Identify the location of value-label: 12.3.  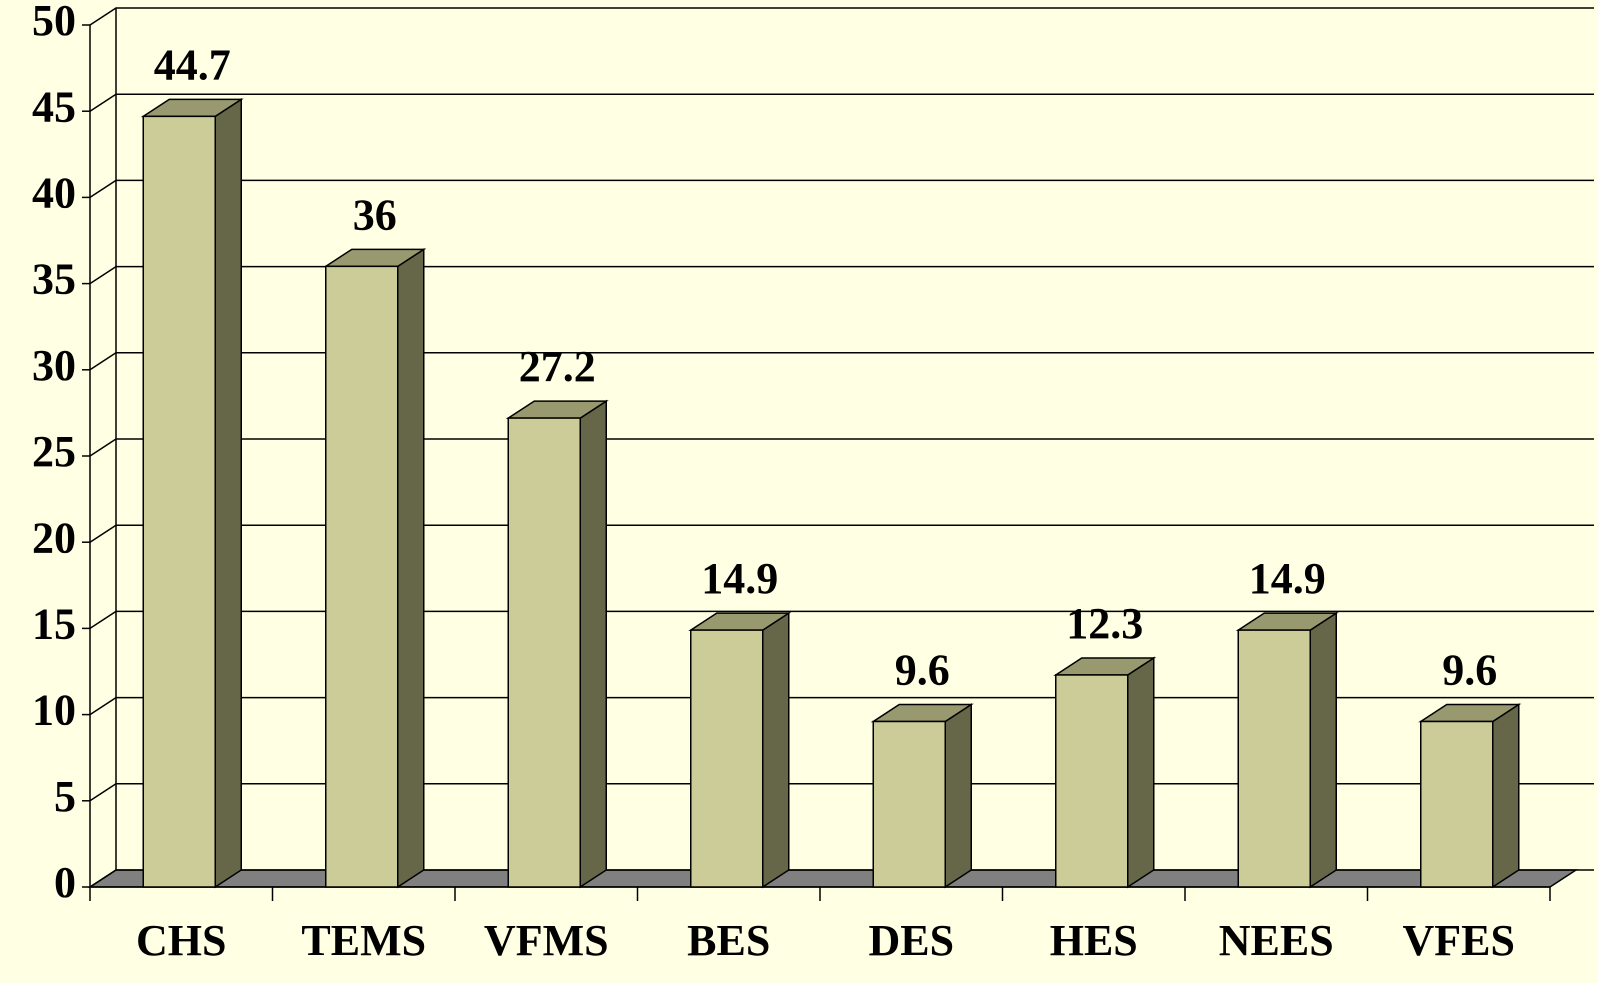
(1104, 623).